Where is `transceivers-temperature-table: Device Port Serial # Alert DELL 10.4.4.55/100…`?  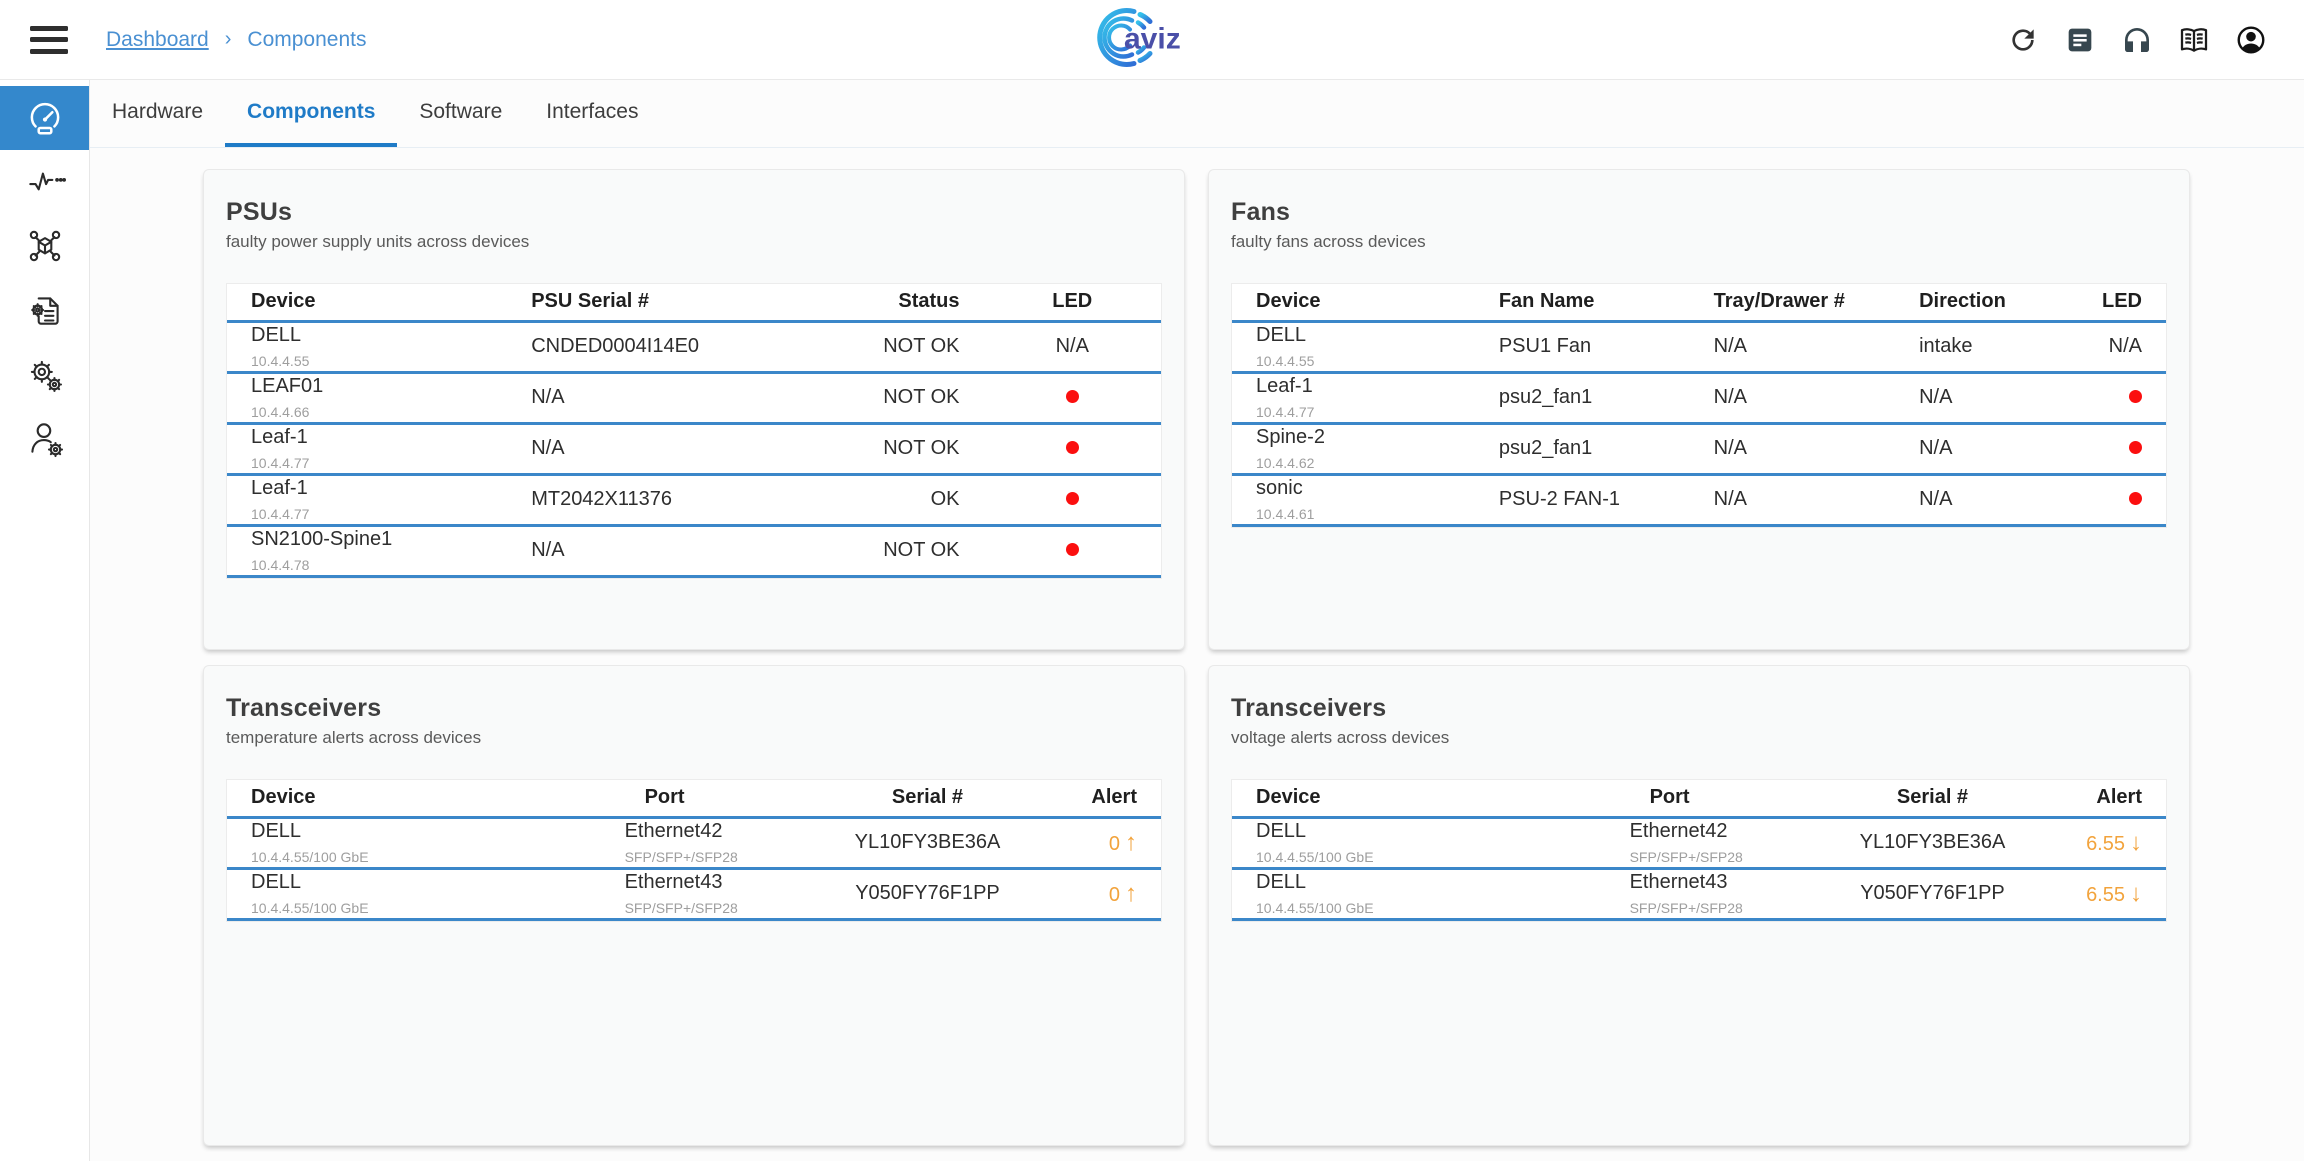 transceivers-temperature-table: Device Port Serial # Alert DELL 10.4.4.55/100… is located at coordinates (694, 850).